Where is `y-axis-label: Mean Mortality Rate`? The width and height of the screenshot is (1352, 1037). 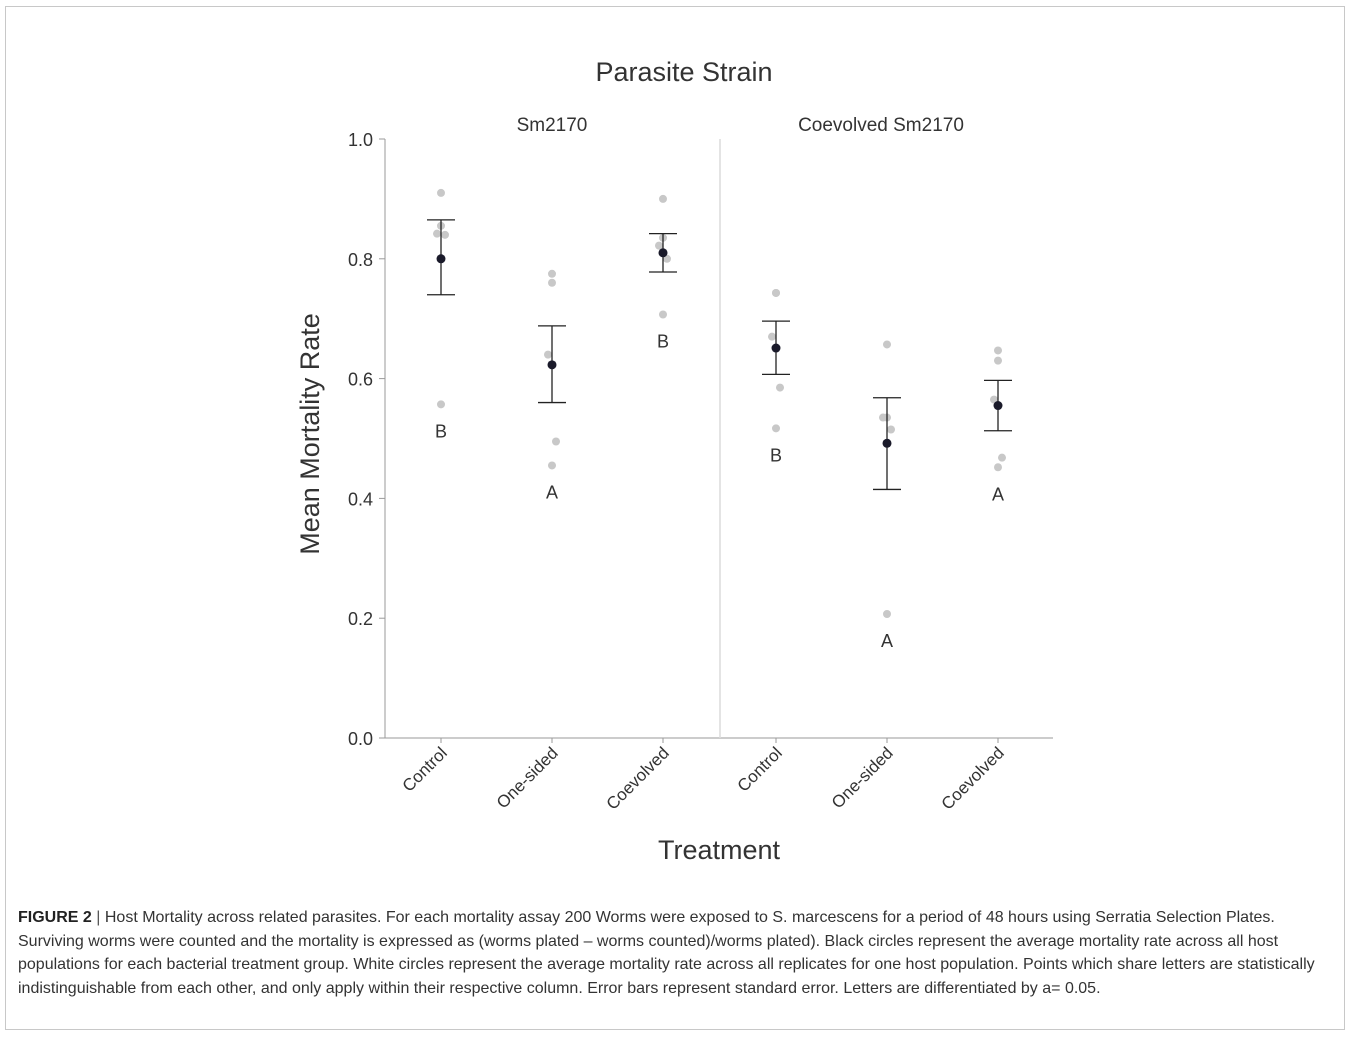
y-axis-label: Mean Mortality Rate is located at coordinates (310, 434).